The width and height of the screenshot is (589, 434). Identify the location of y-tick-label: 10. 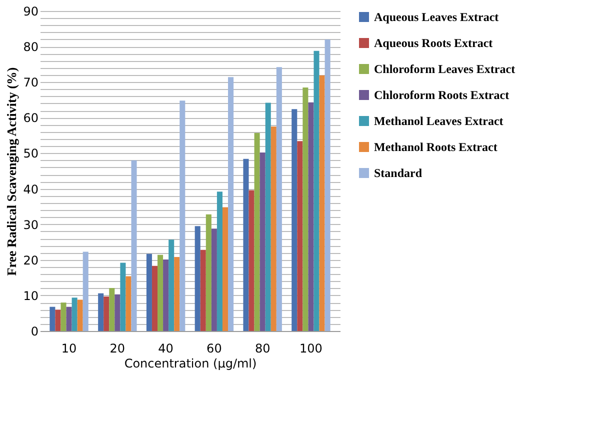
(30, 295).